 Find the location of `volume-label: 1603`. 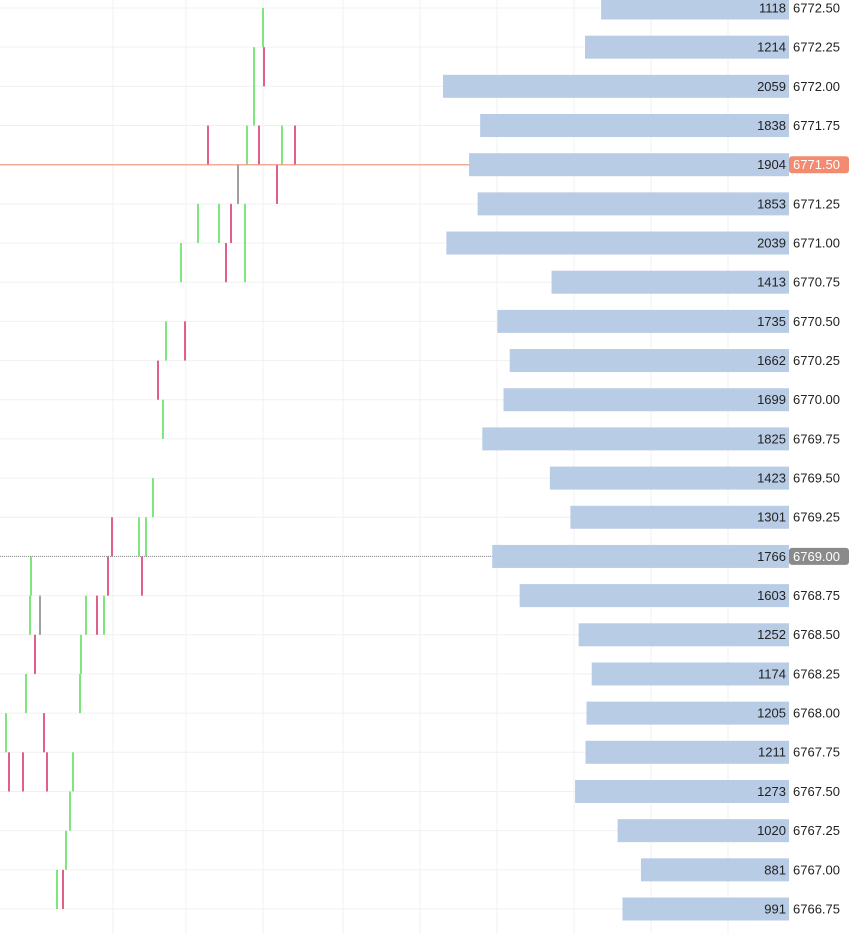

volume-label: 1603 is located at coordinates (771, 595).